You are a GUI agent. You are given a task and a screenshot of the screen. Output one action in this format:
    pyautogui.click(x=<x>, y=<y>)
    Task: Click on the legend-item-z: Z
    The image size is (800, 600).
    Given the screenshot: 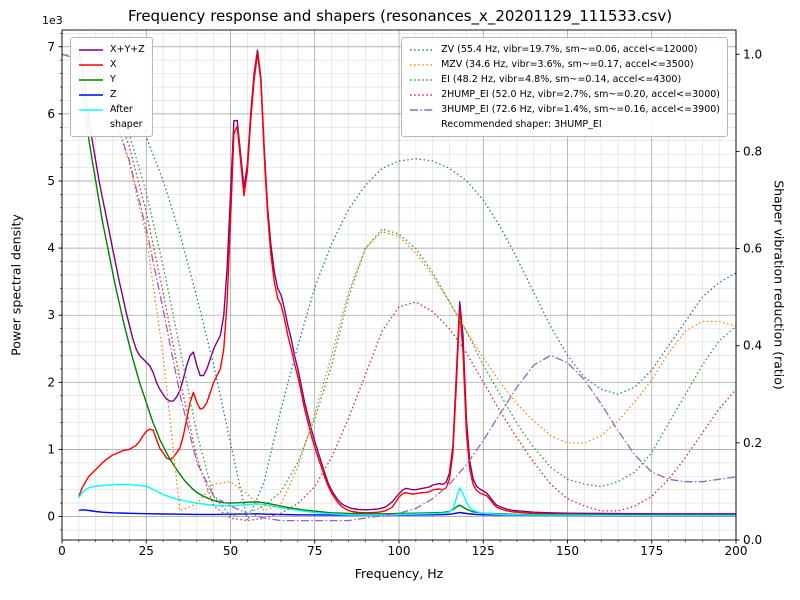 What is the action you would take?
    pyautogui.click(x=111, y=94)
    